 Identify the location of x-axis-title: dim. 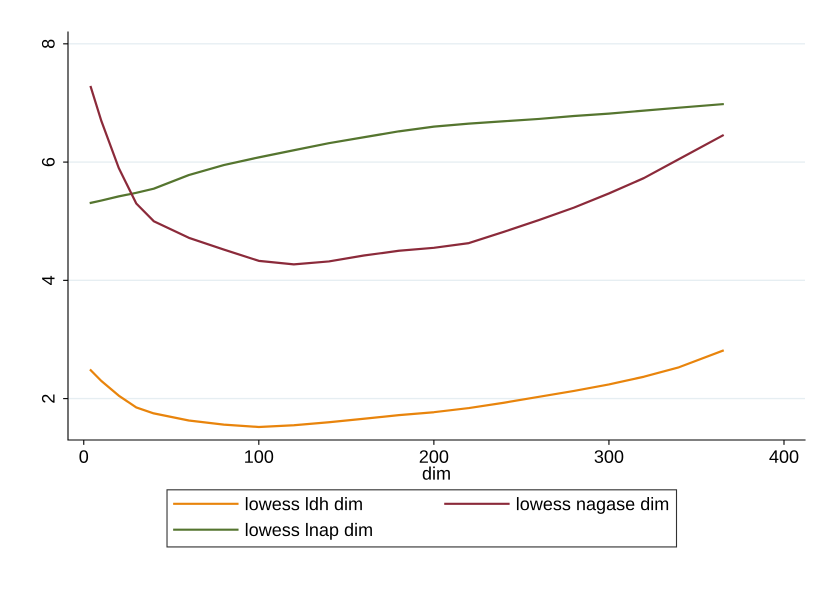
(436, 473).